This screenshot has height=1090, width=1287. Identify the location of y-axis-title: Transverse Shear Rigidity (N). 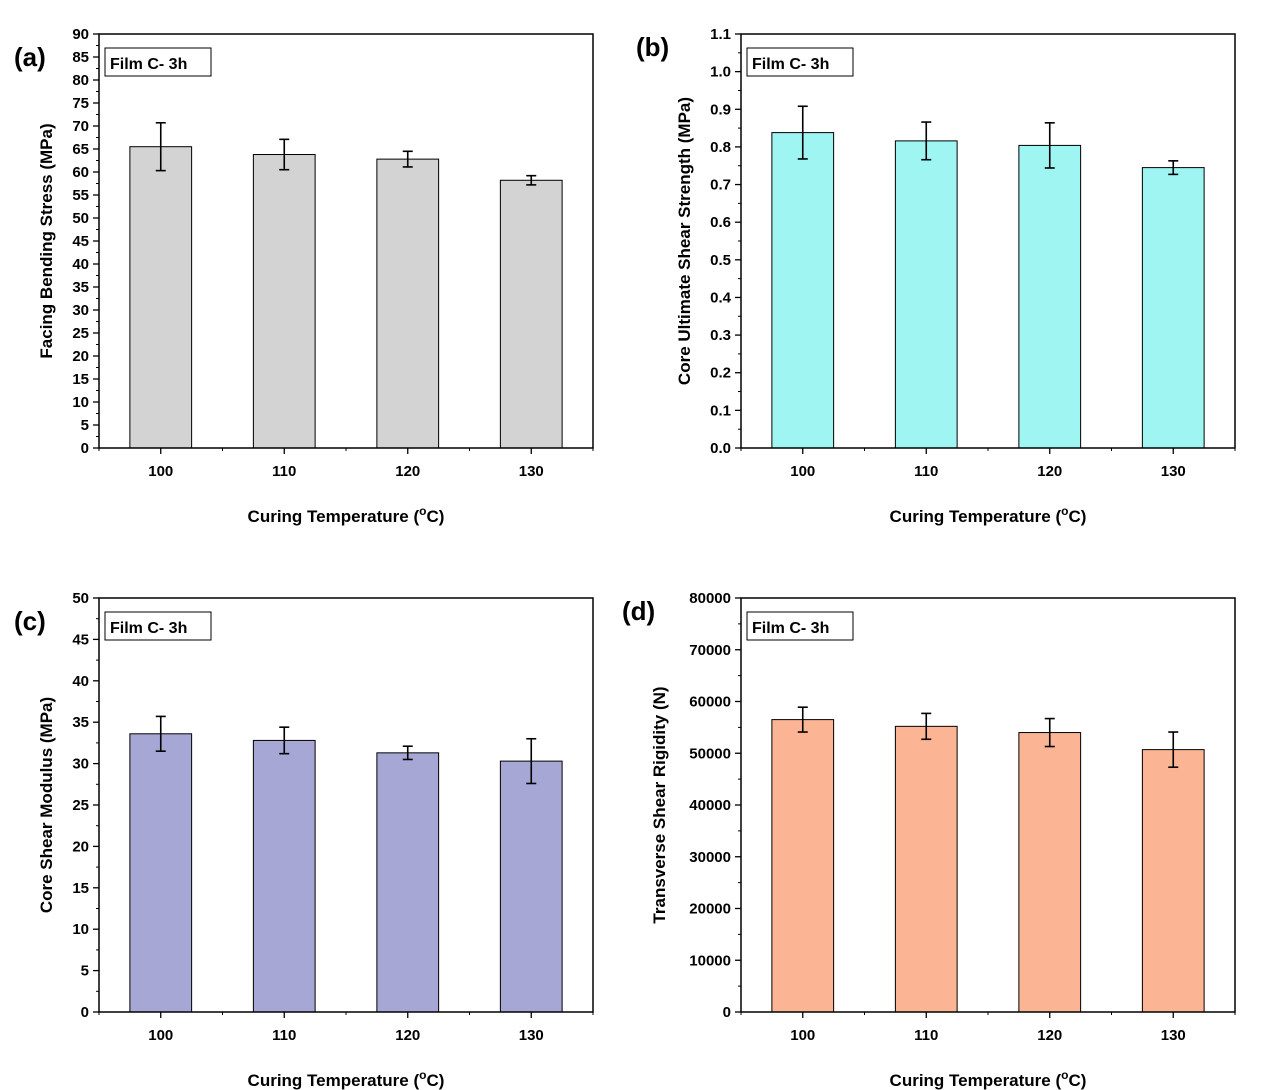
(659, 804).